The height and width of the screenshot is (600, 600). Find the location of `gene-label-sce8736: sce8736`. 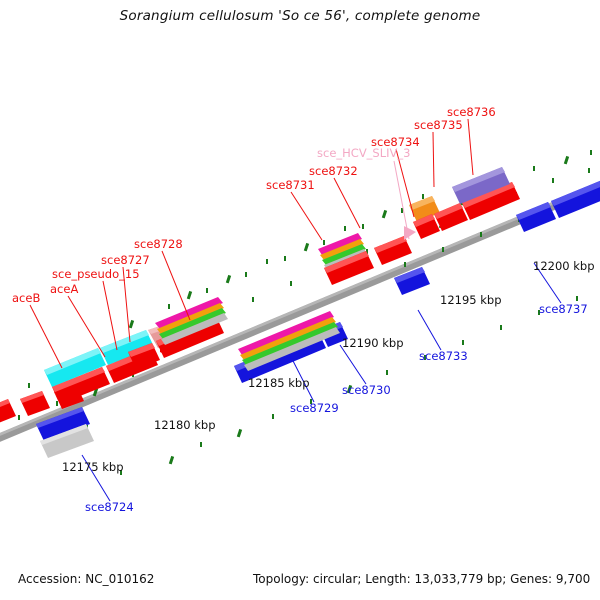

gene-label-sce8736: sce8736 is located at coordinates (471, 112).